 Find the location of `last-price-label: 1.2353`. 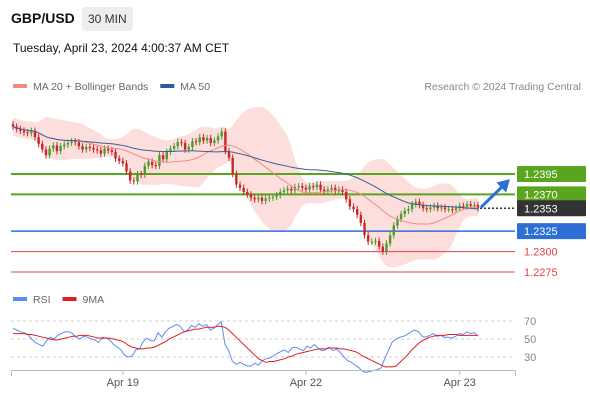

last-price-label: 1.2353 is located at coordinates (541, 209).